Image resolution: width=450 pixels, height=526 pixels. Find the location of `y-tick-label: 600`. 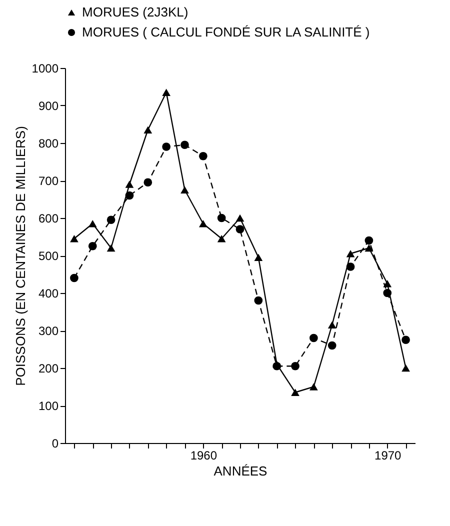

y-tick-label: 600 is located at coordinates (48, 219).